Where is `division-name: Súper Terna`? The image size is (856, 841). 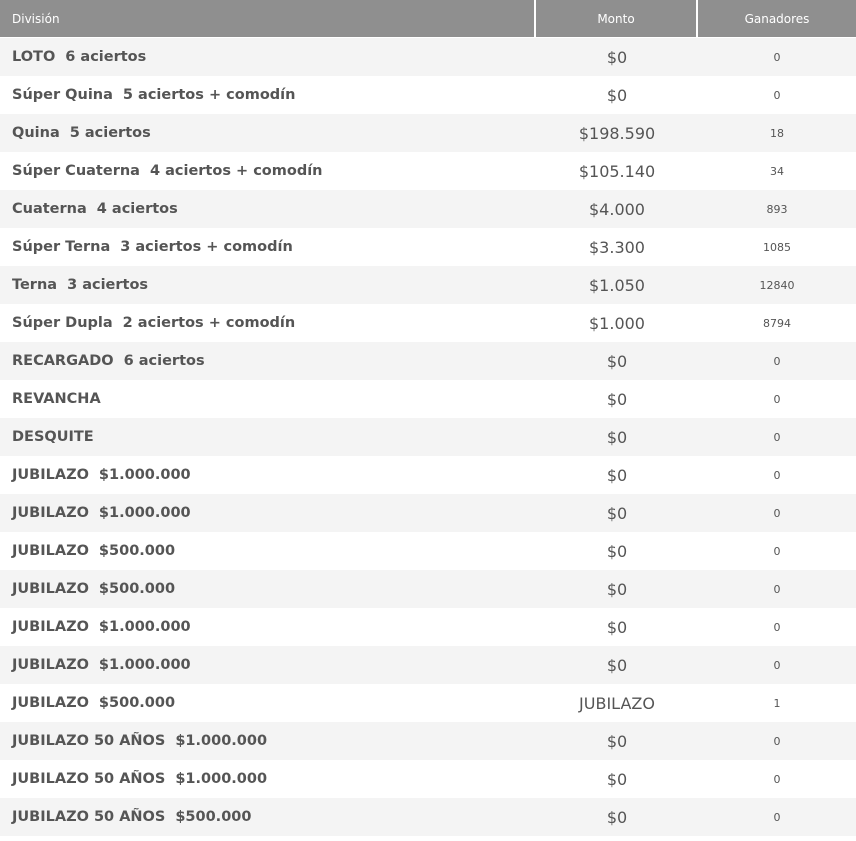 division-name: Súper Terna is located at coordinates (61, 247).